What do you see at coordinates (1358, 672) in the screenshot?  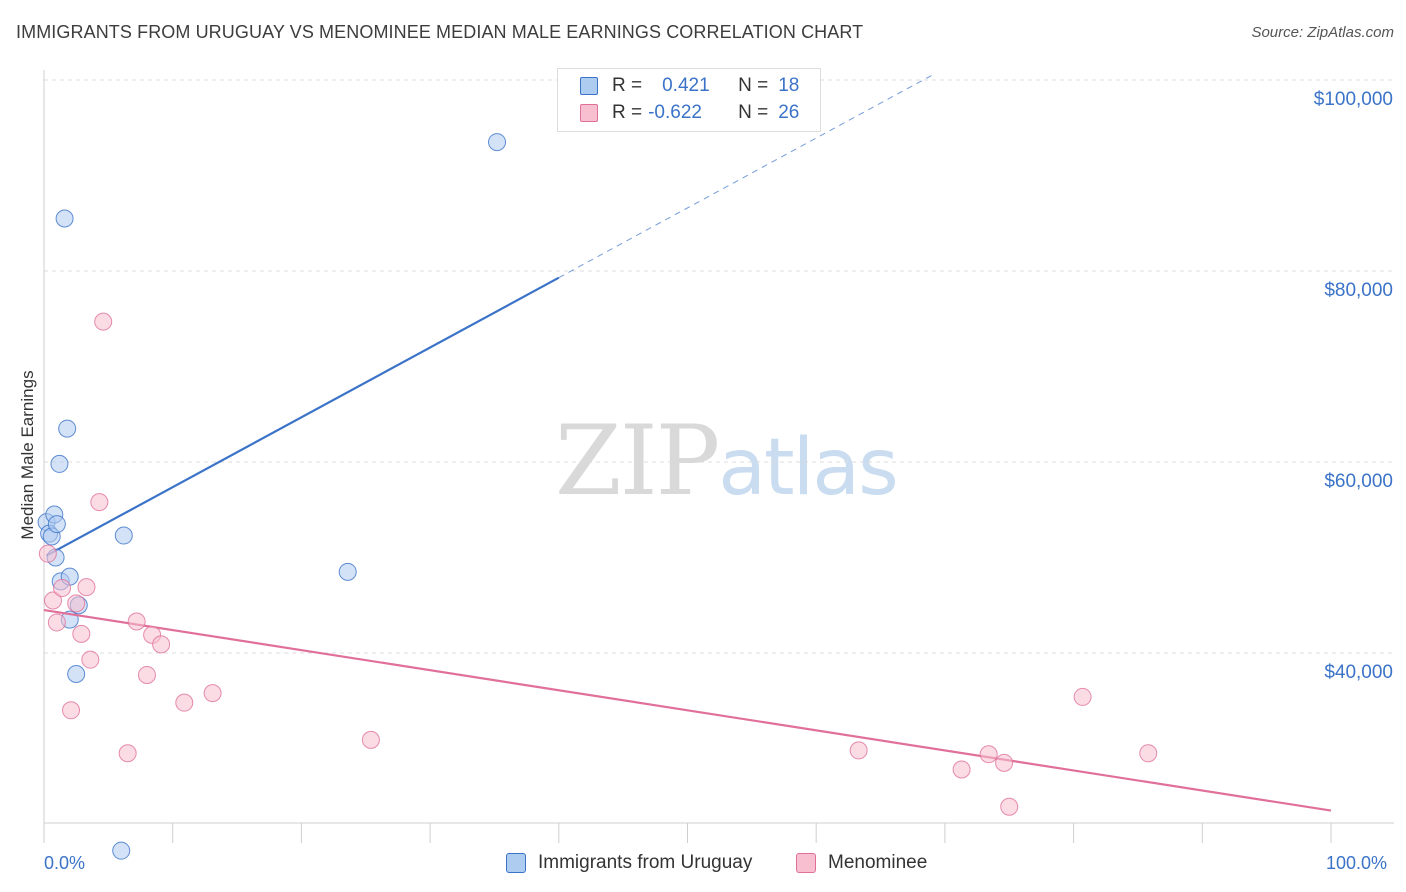 I see `y-tick-label: $40,000` at bounding box center [1358, 672].